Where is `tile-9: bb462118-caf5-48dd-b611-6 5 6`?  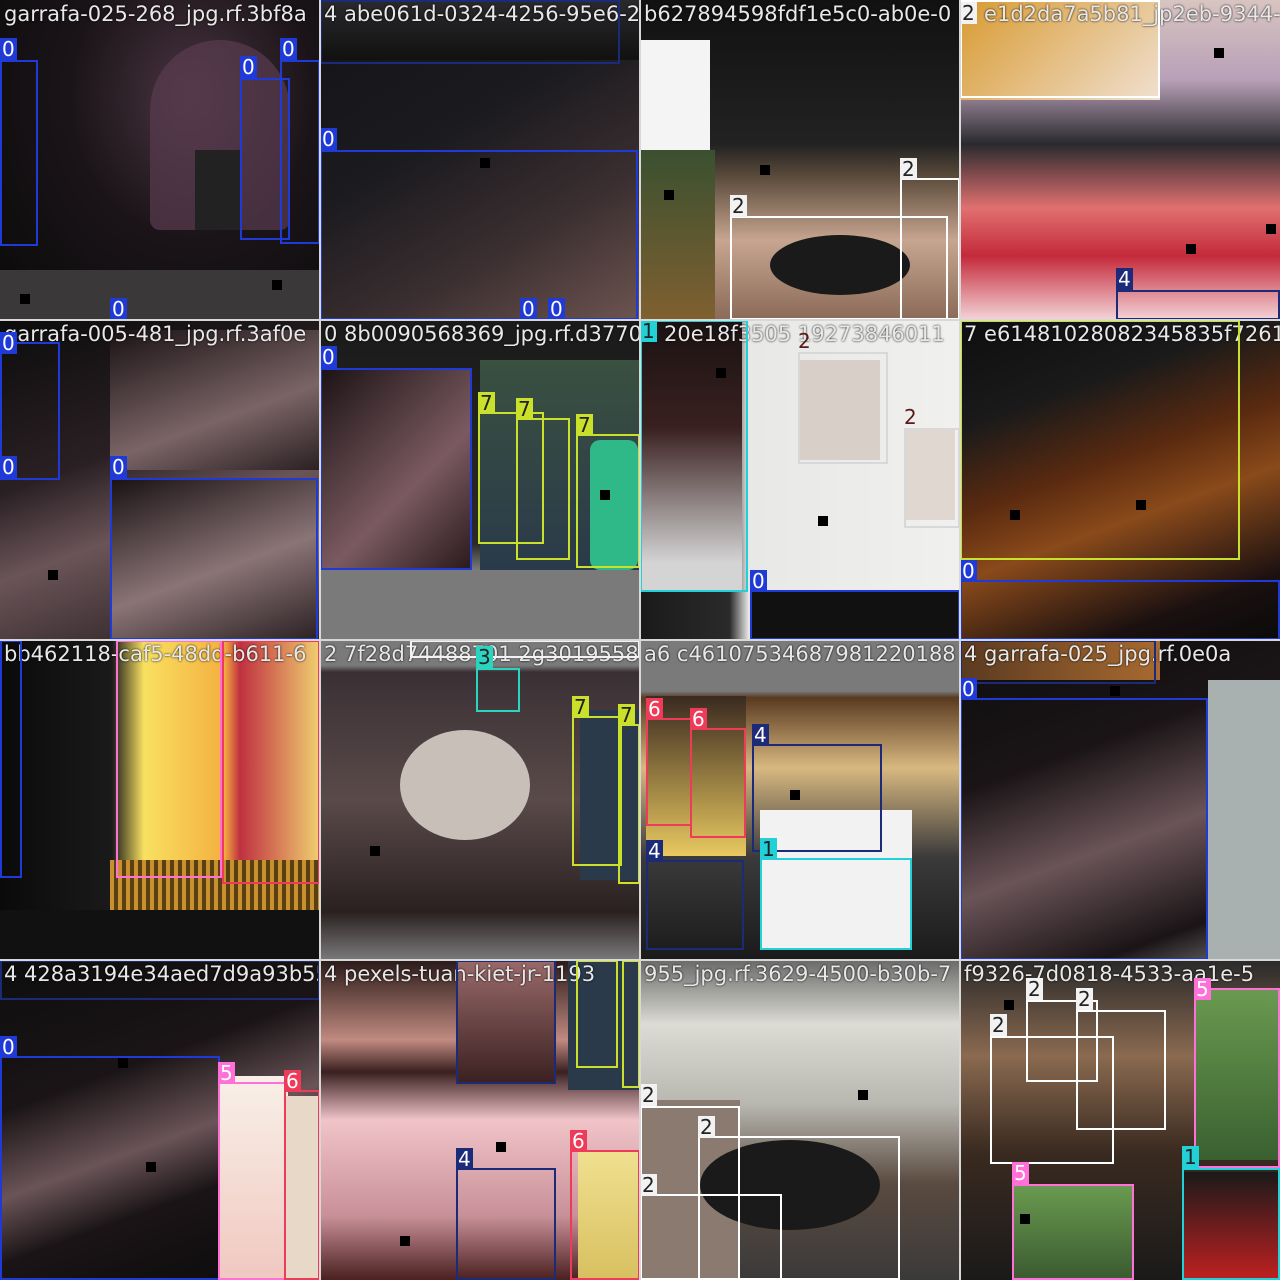
tile-9: bb462118-caf5-48dd-b611-6 5 6 is located at coordinates (160, 800).